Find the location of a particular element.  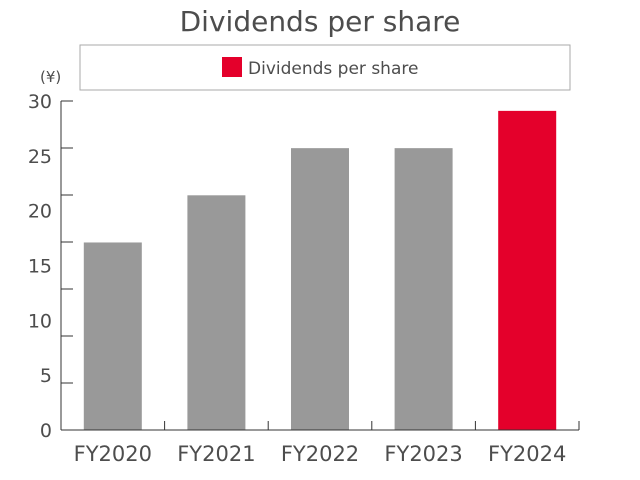

x-tick-label: FY2020 is located at coordinates (113, 454).